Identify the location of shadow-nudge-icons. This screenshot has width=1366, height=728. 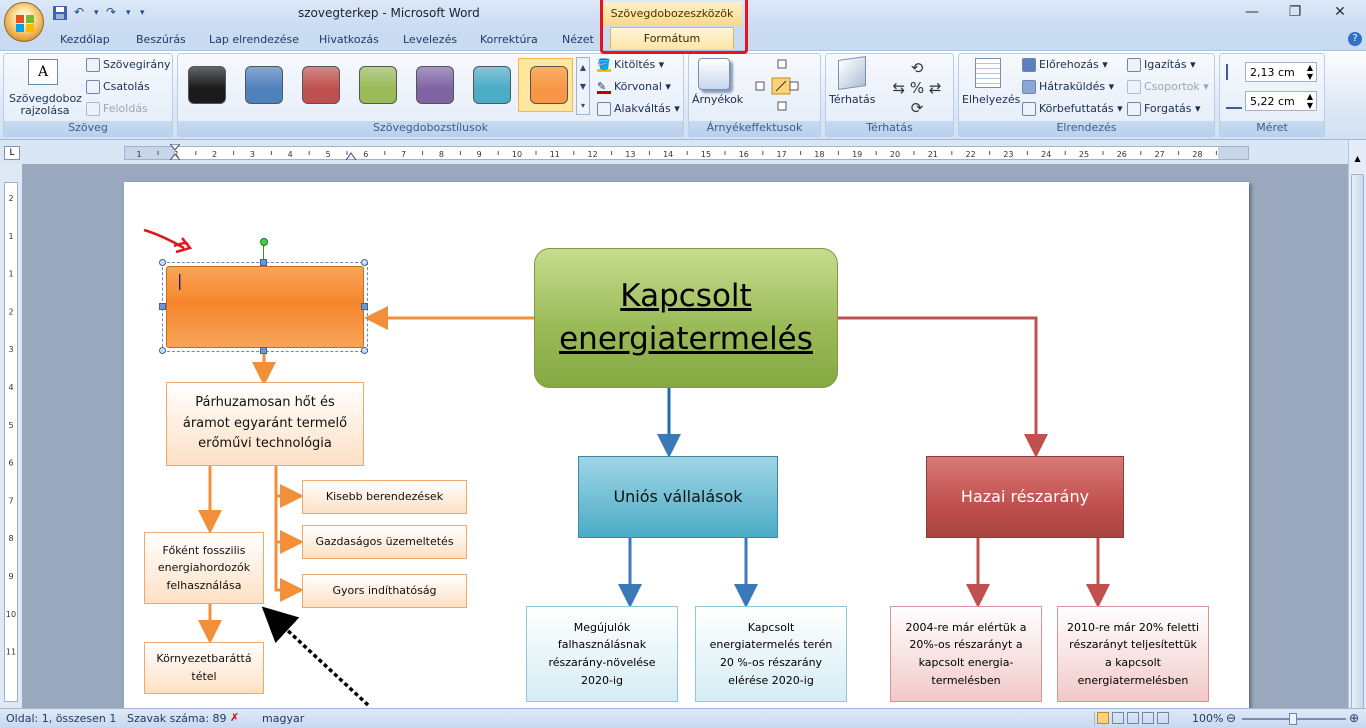
(777, 86).